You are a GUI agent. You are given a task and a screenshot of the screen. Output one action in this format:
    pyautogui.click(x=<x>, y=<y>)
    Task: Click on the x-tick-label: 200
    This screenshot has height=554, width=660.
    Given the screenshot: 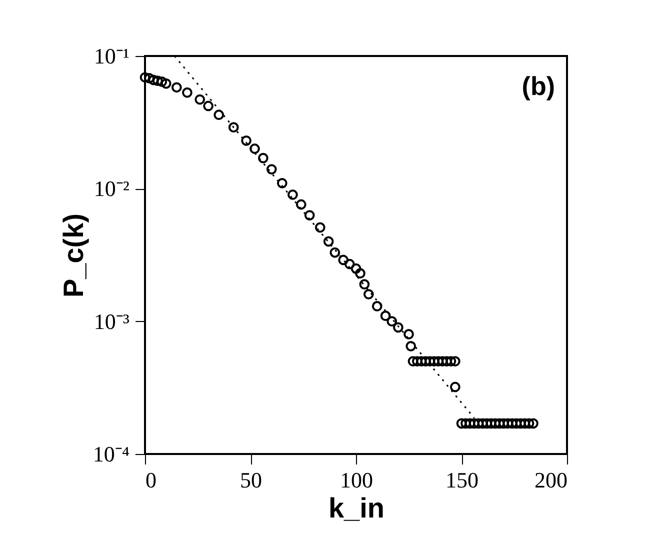 What is the action you would take?
    pyautogui.click(x=551, y=480)
    